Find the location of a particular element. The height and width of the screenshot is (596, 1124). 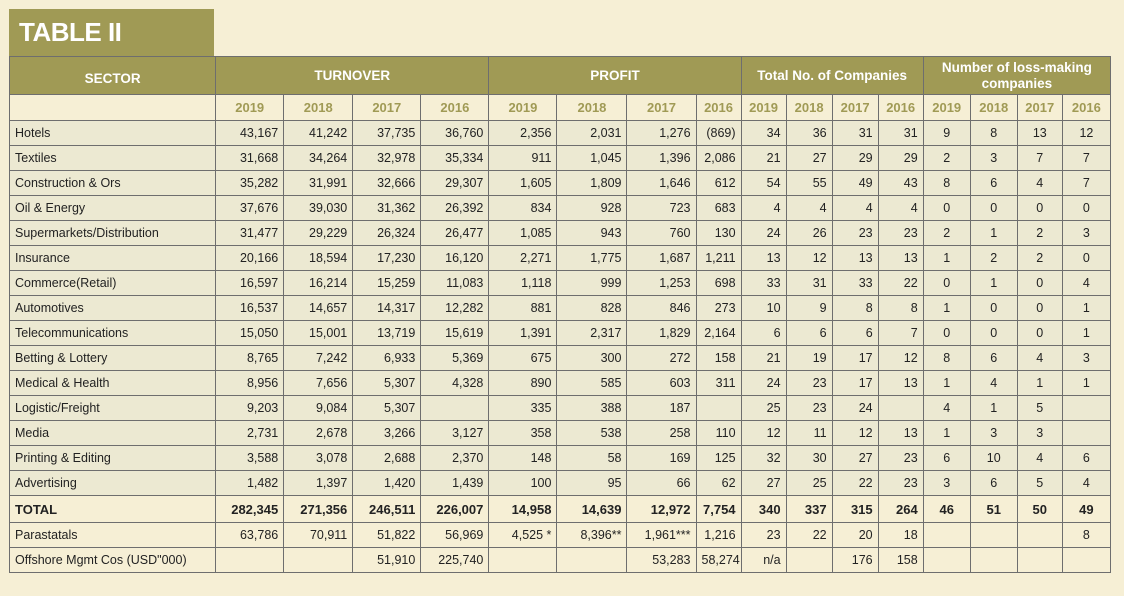

turnover-cell: 11,083 is located at coordinates (455, 283).